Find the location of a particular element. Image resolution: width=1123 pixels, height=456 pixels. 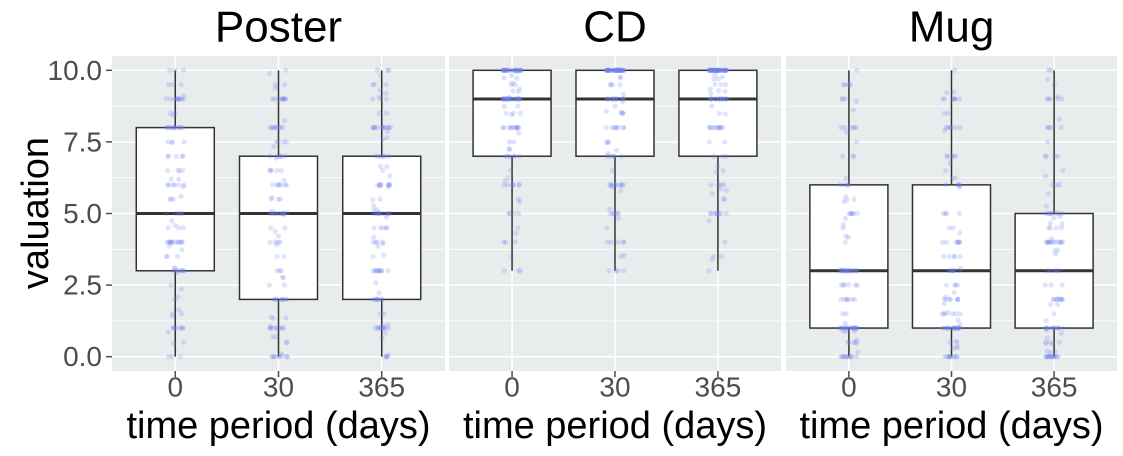

box is located at coordinates (512, 113).